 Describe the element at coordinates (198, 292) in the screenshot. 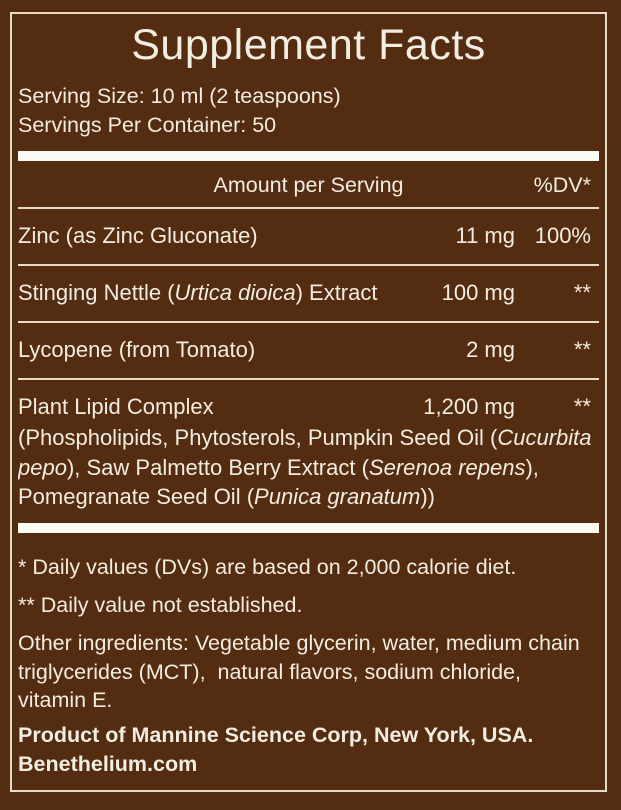

I see `nutrient-name: Stinging Nettle (Urtica dioica) Extract` at that location.